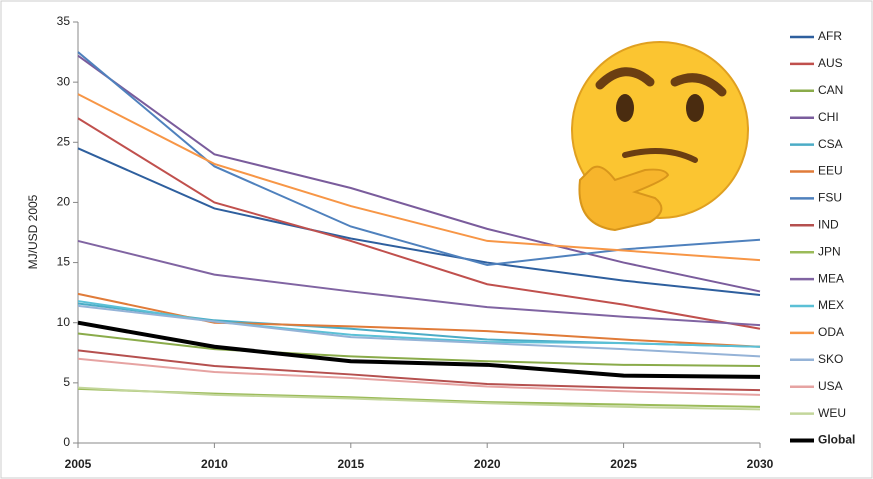 This screenshot has width=873, height=479. Describe the element at coordinates (830, 386) in the screenshot. I see `legend-label: USA` at that location.